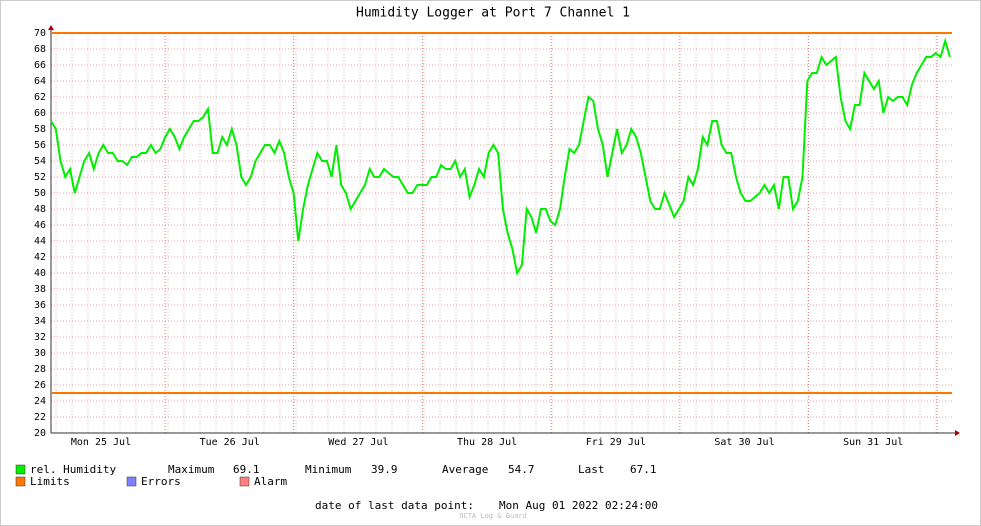  I want to click on stat-label: Maximum, so click(191, 469).